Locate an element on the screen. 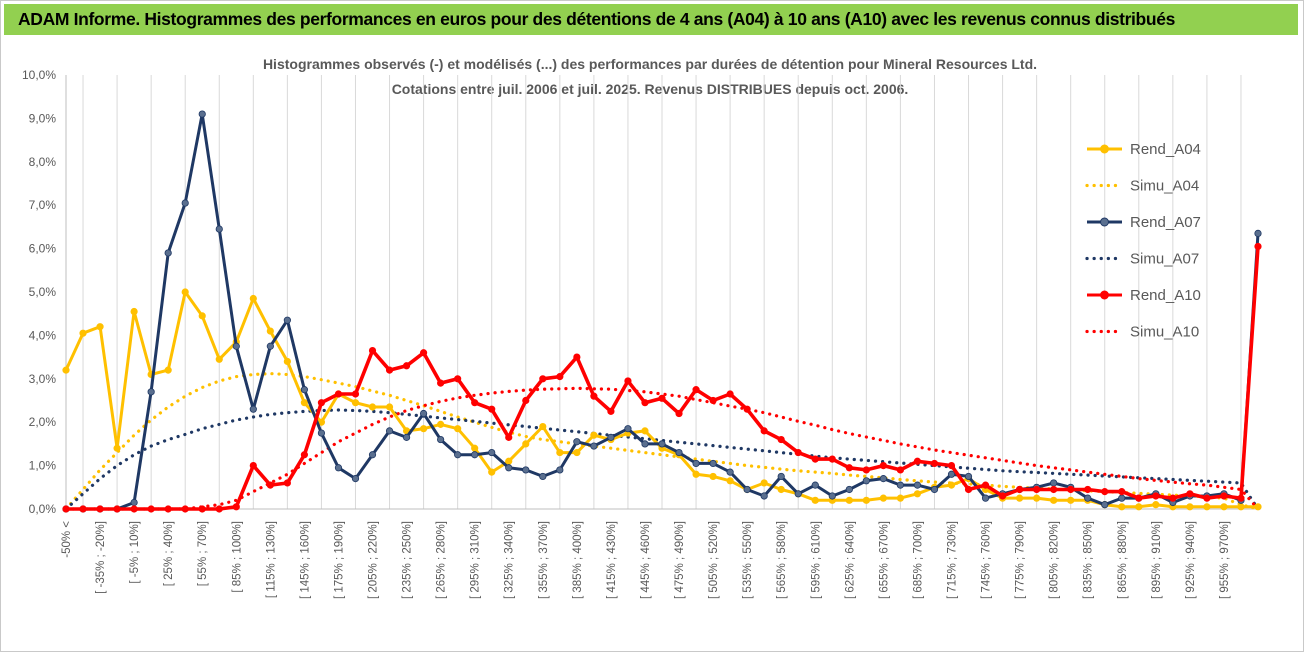 The width and height of the screenshot is (1304, 652). x-tick-label: [ 205% ; 220%] is located at coordinates (374, 560).